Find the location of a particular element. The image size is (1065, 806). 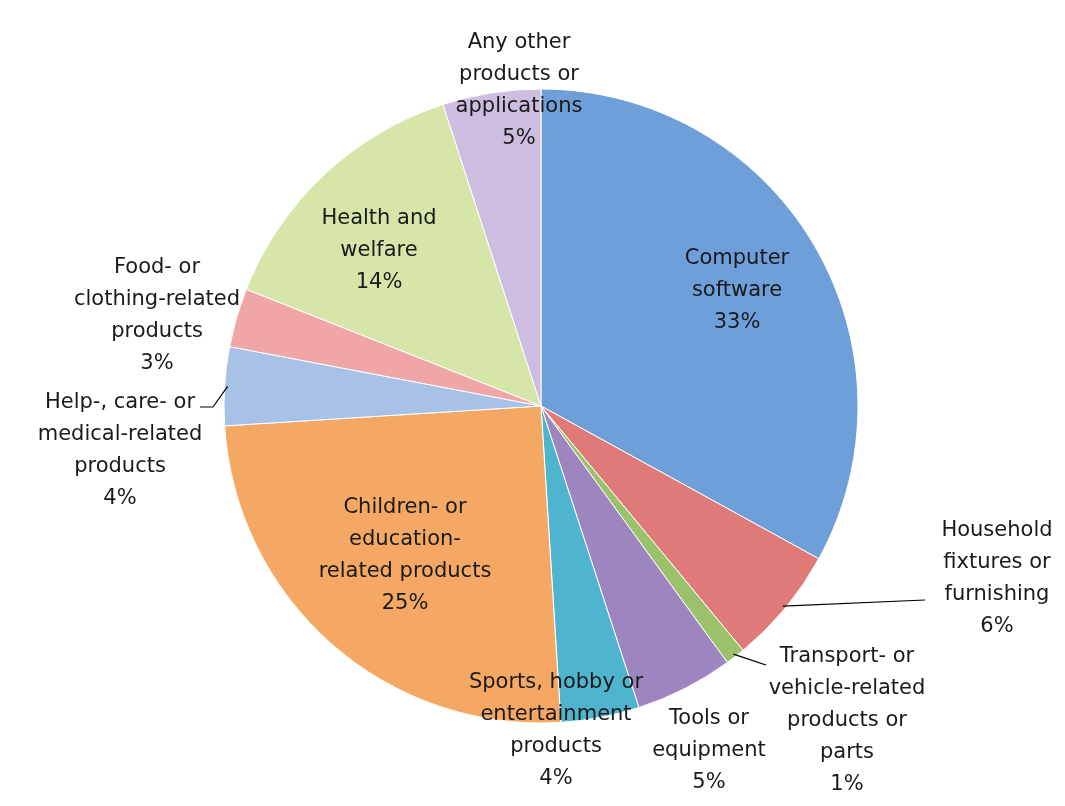

data-label: 1% is located at coordinates (847, 783).